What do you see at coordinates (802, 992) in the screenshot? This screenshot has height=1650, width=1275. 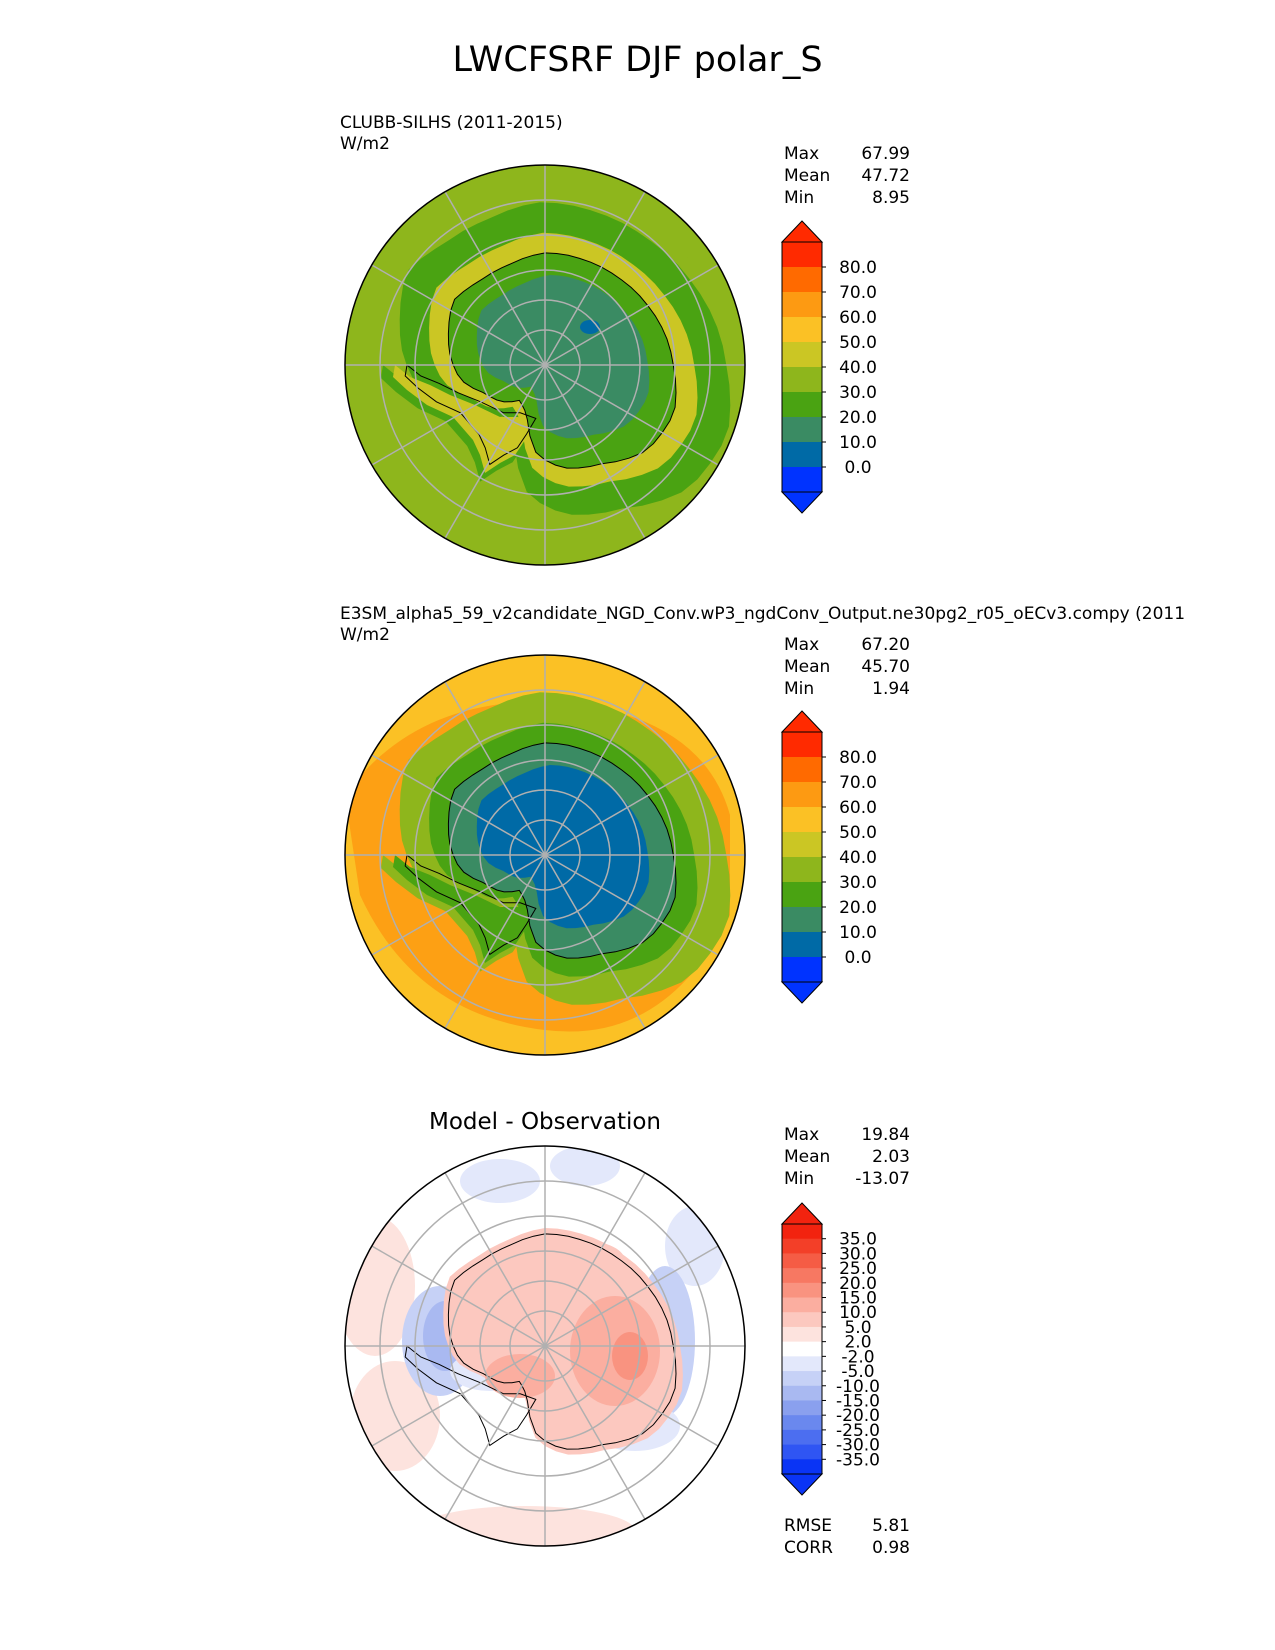 I see `panel2-colorbar-bottom-cap` at bounding box center [802, 992].